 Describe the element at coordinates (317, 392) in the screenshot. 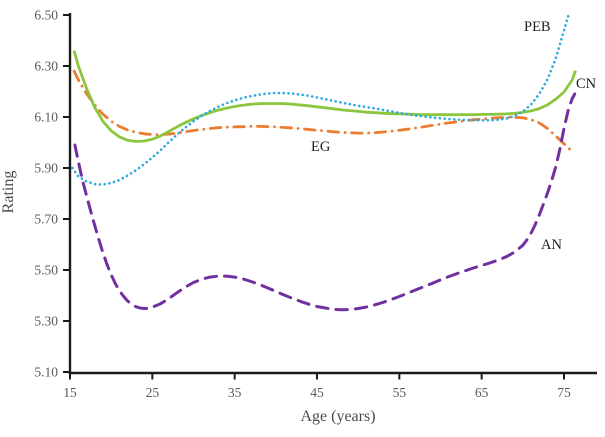

I see `x-tick-label: 45` at that location.